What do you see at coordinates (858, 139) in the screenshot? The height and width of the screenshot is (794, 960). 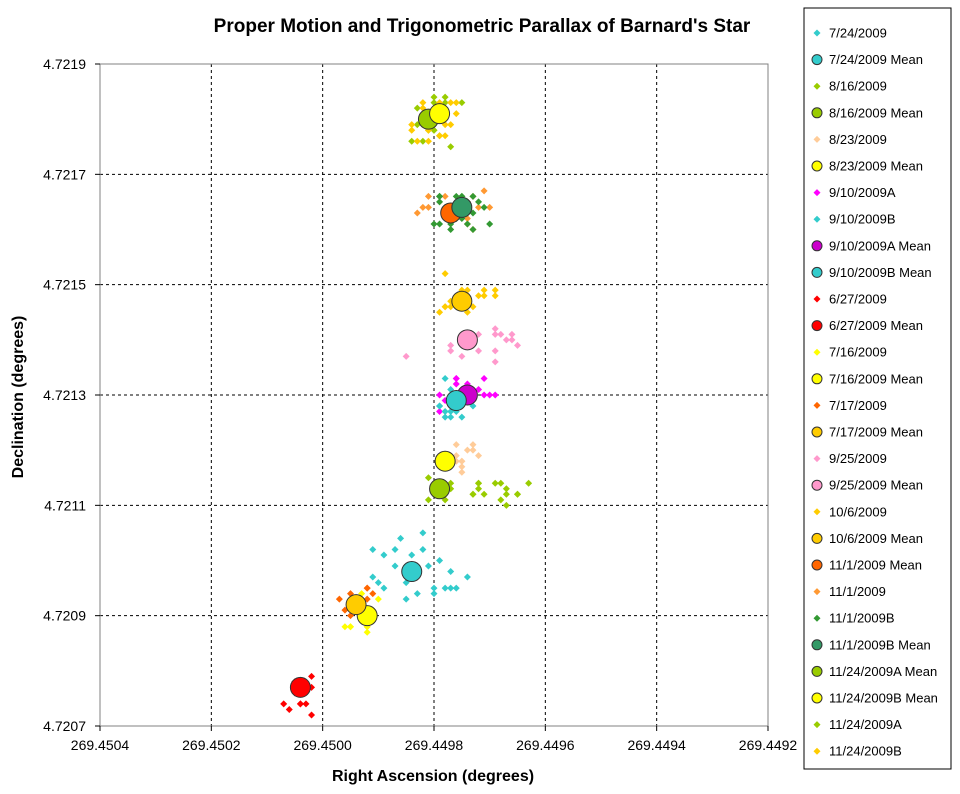 I see `legend-label: 8/23/2009` at bounding box center [858, 139].